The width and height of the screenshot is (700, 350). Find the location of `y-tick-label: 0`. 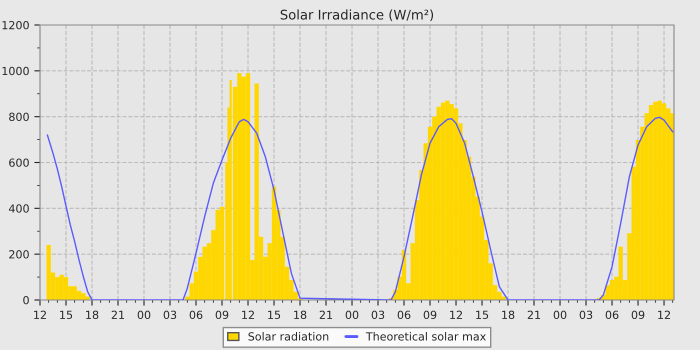

y-tick-label: 0 is located at coordinates (26, 300).